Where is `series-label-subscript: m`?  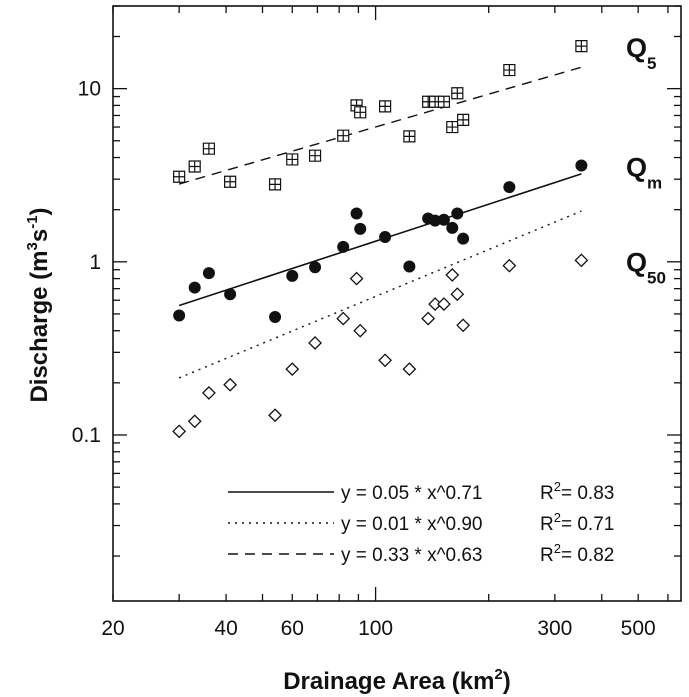 series-label-subscript: m is located at coordinates (654, 182).